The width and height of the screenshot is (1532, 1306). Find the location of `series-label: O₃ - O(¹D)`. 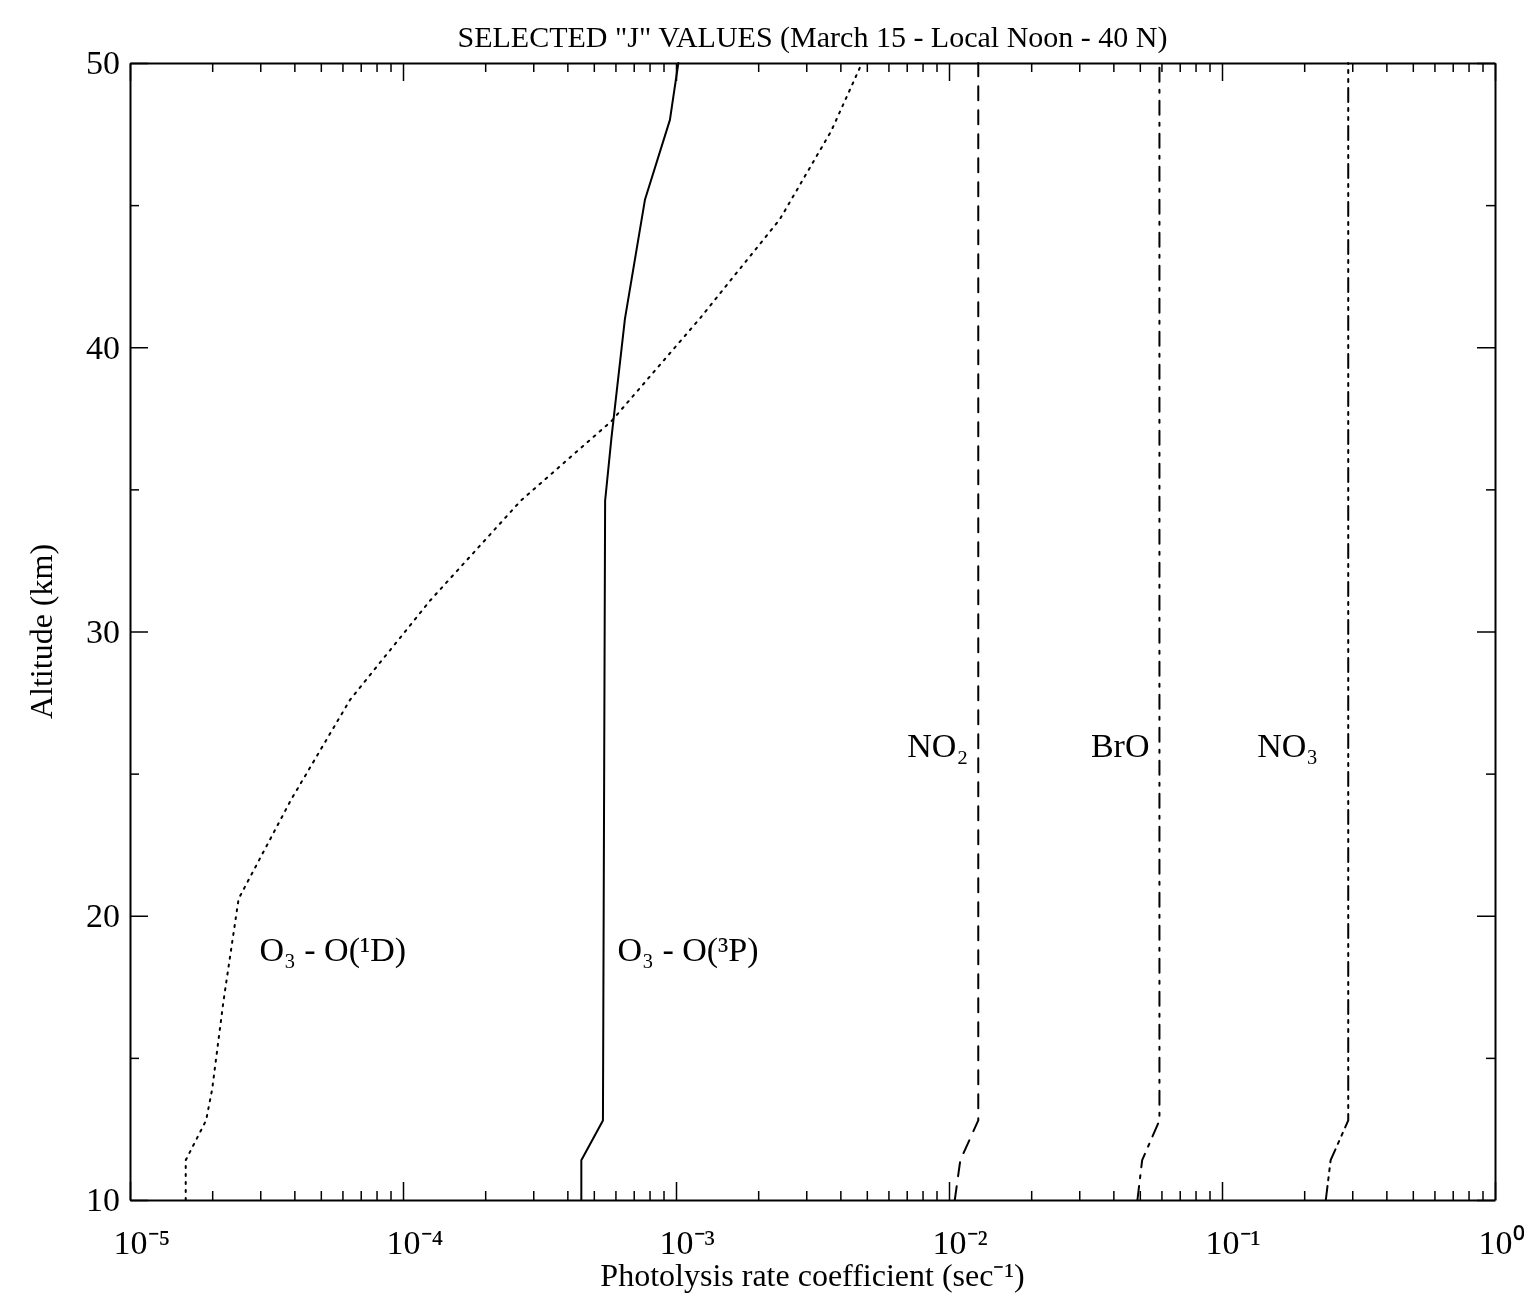

series-label: O₃ - O(¹D) is located at coordinates (333, 950).